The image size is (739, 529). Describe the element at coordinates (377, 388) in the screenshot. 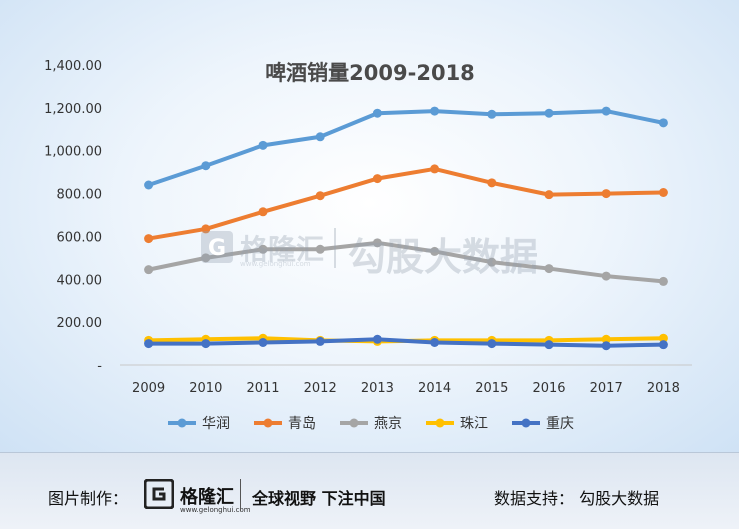

I see `x-tick-label: 2013` at that location.